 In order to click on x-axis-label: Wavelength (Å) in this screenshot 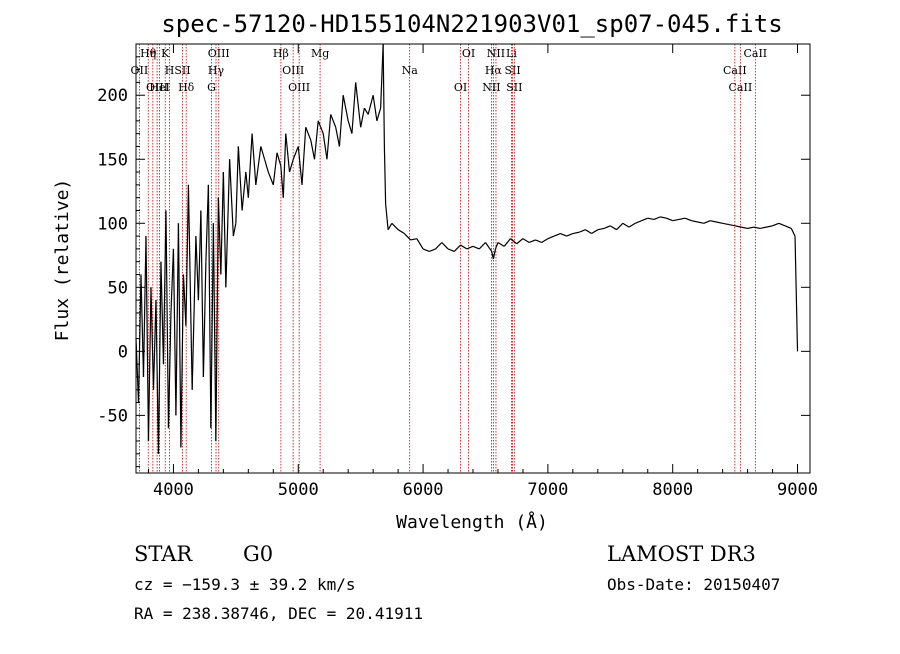, I will do `click(472, 522)`.